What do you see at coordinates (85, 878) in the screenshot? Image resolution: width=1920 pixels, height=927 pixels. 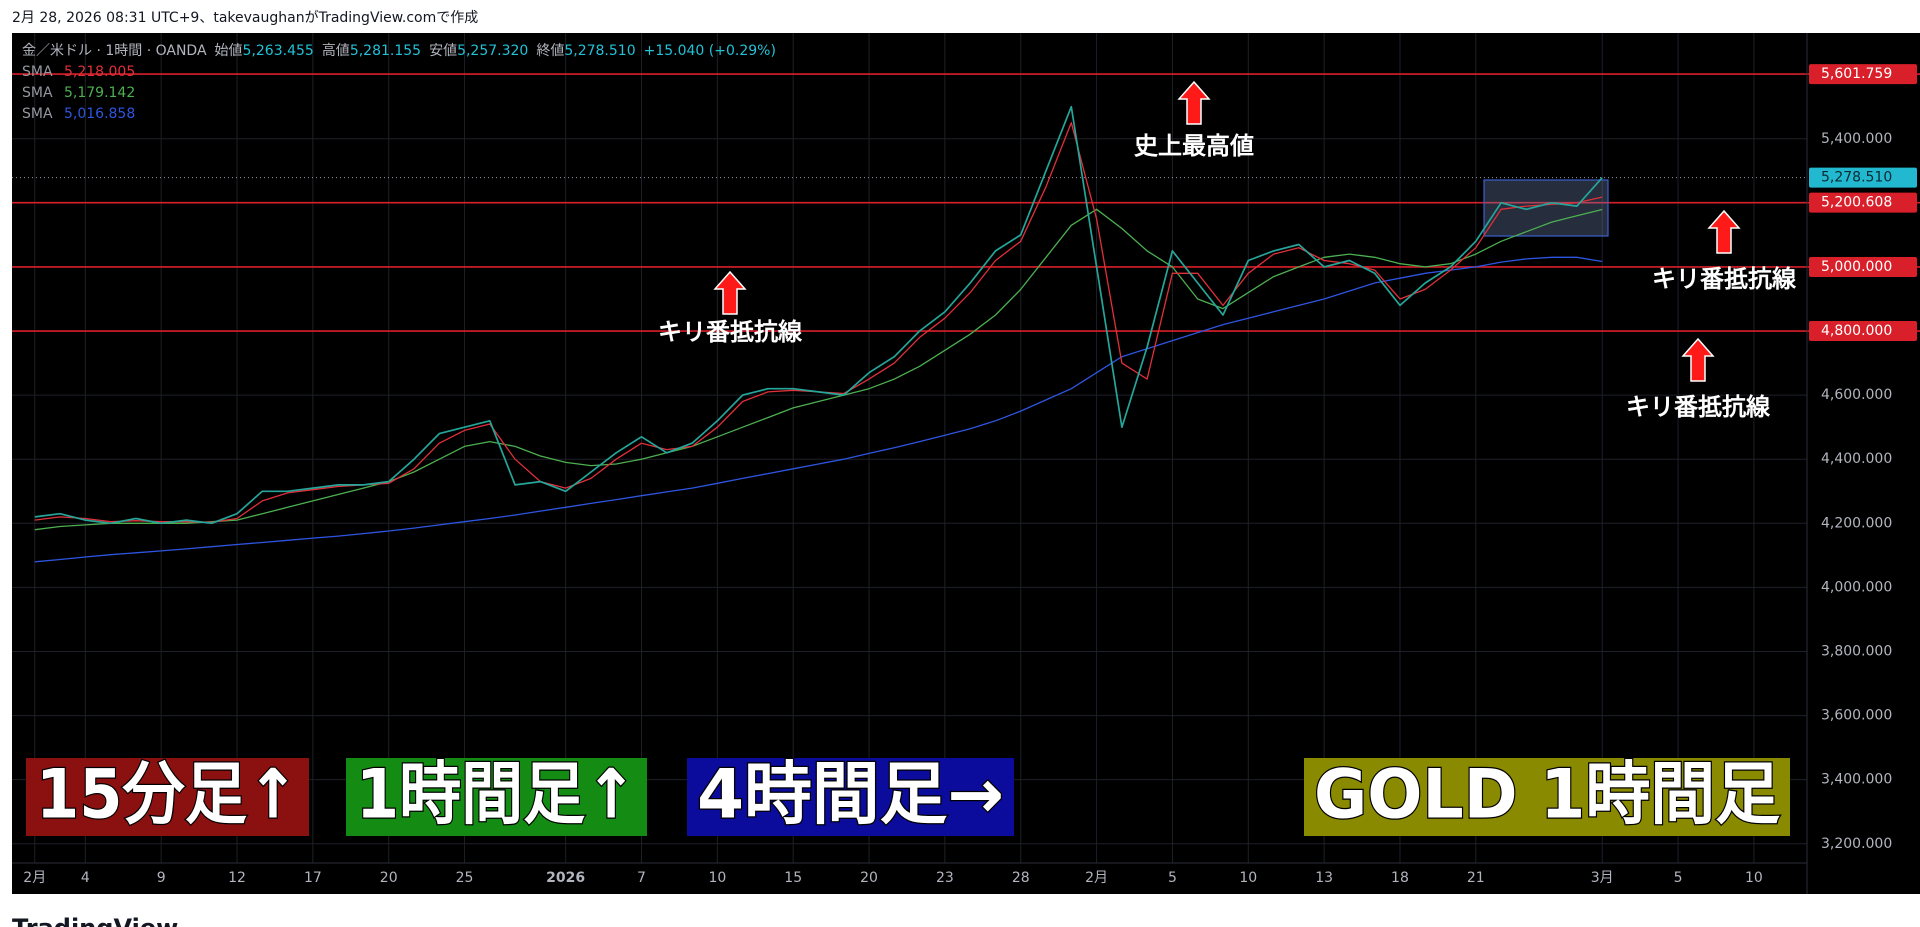 I see `x-tick-label: 4` at bounding box center [85, 878].